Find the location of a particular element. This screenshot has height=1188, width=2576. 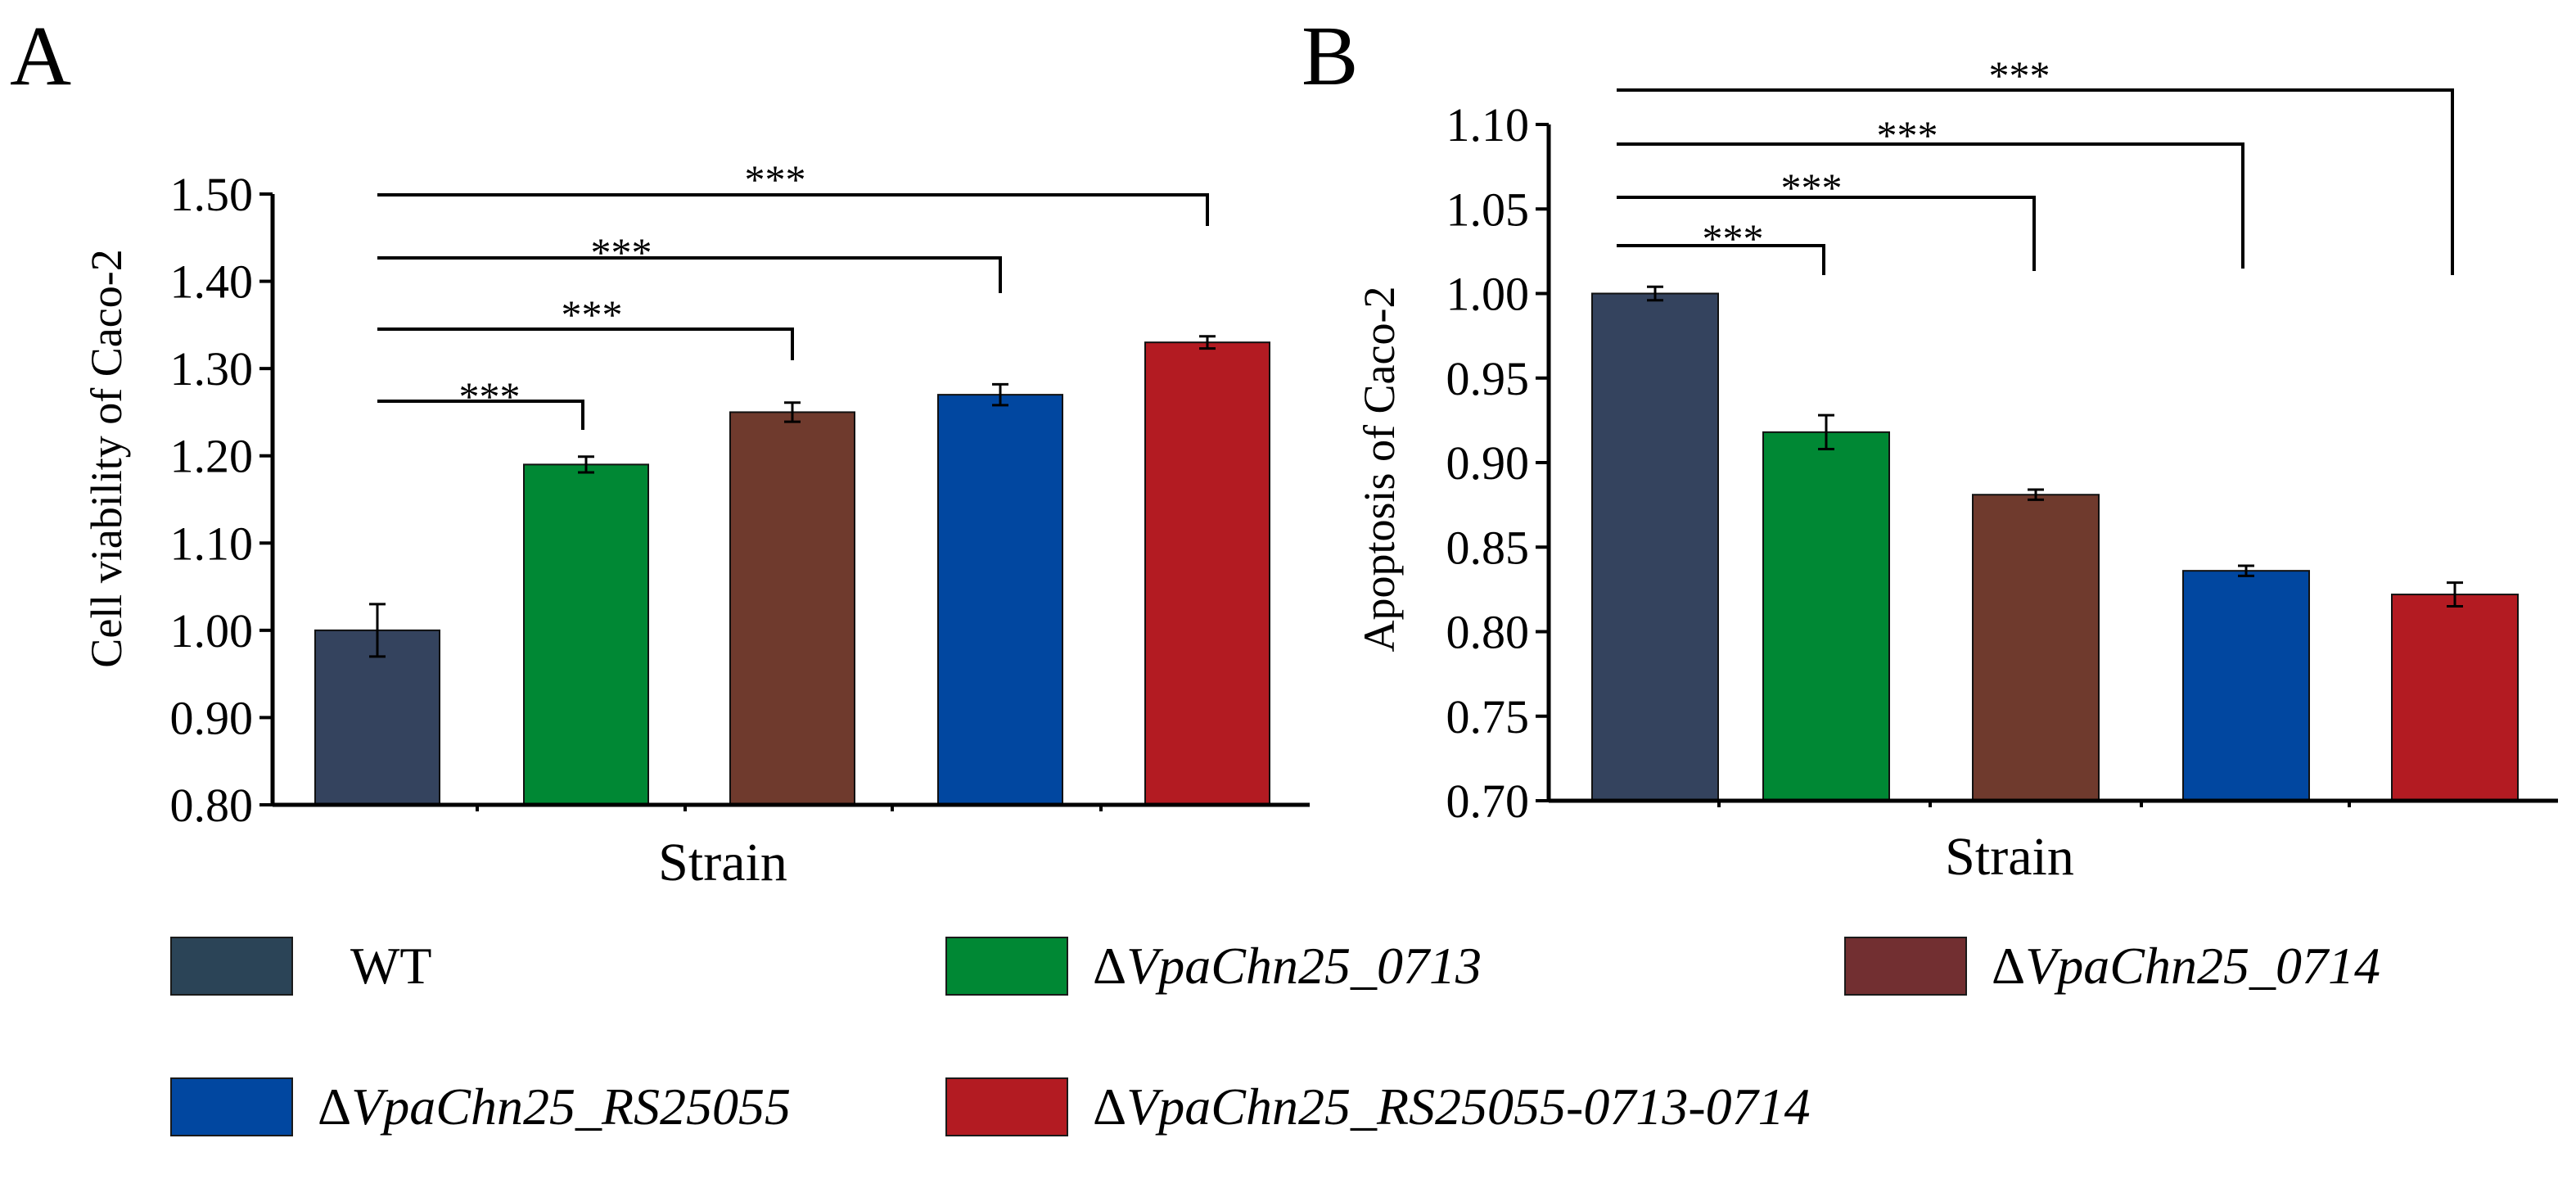

y-tick-label: 0.70 is located at coordinates (1488, 802).